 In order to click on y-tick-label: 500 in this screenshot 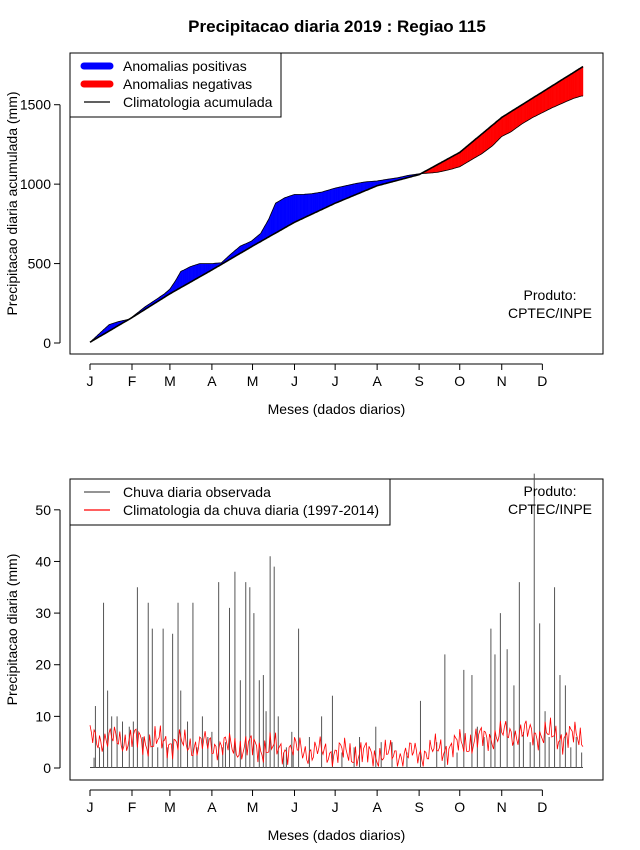, I will do `click(40, 264)`.